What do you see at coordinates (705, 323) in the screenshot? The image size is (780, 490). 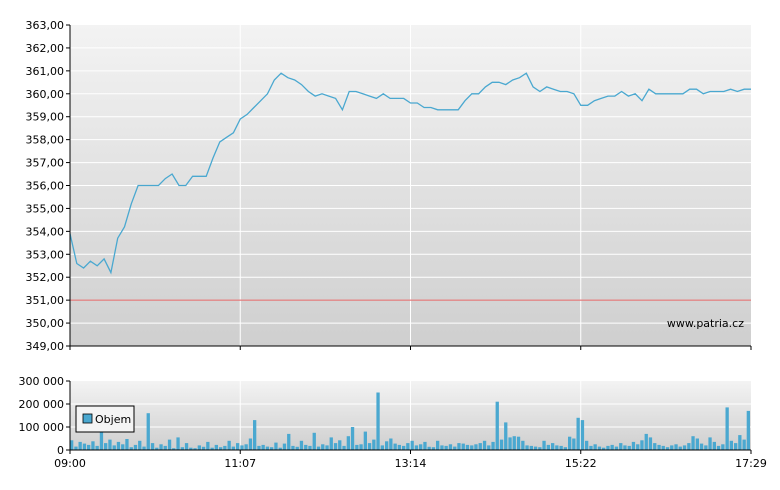 I see `watermark: www.patria.cz` at bounding box center [705, 323].